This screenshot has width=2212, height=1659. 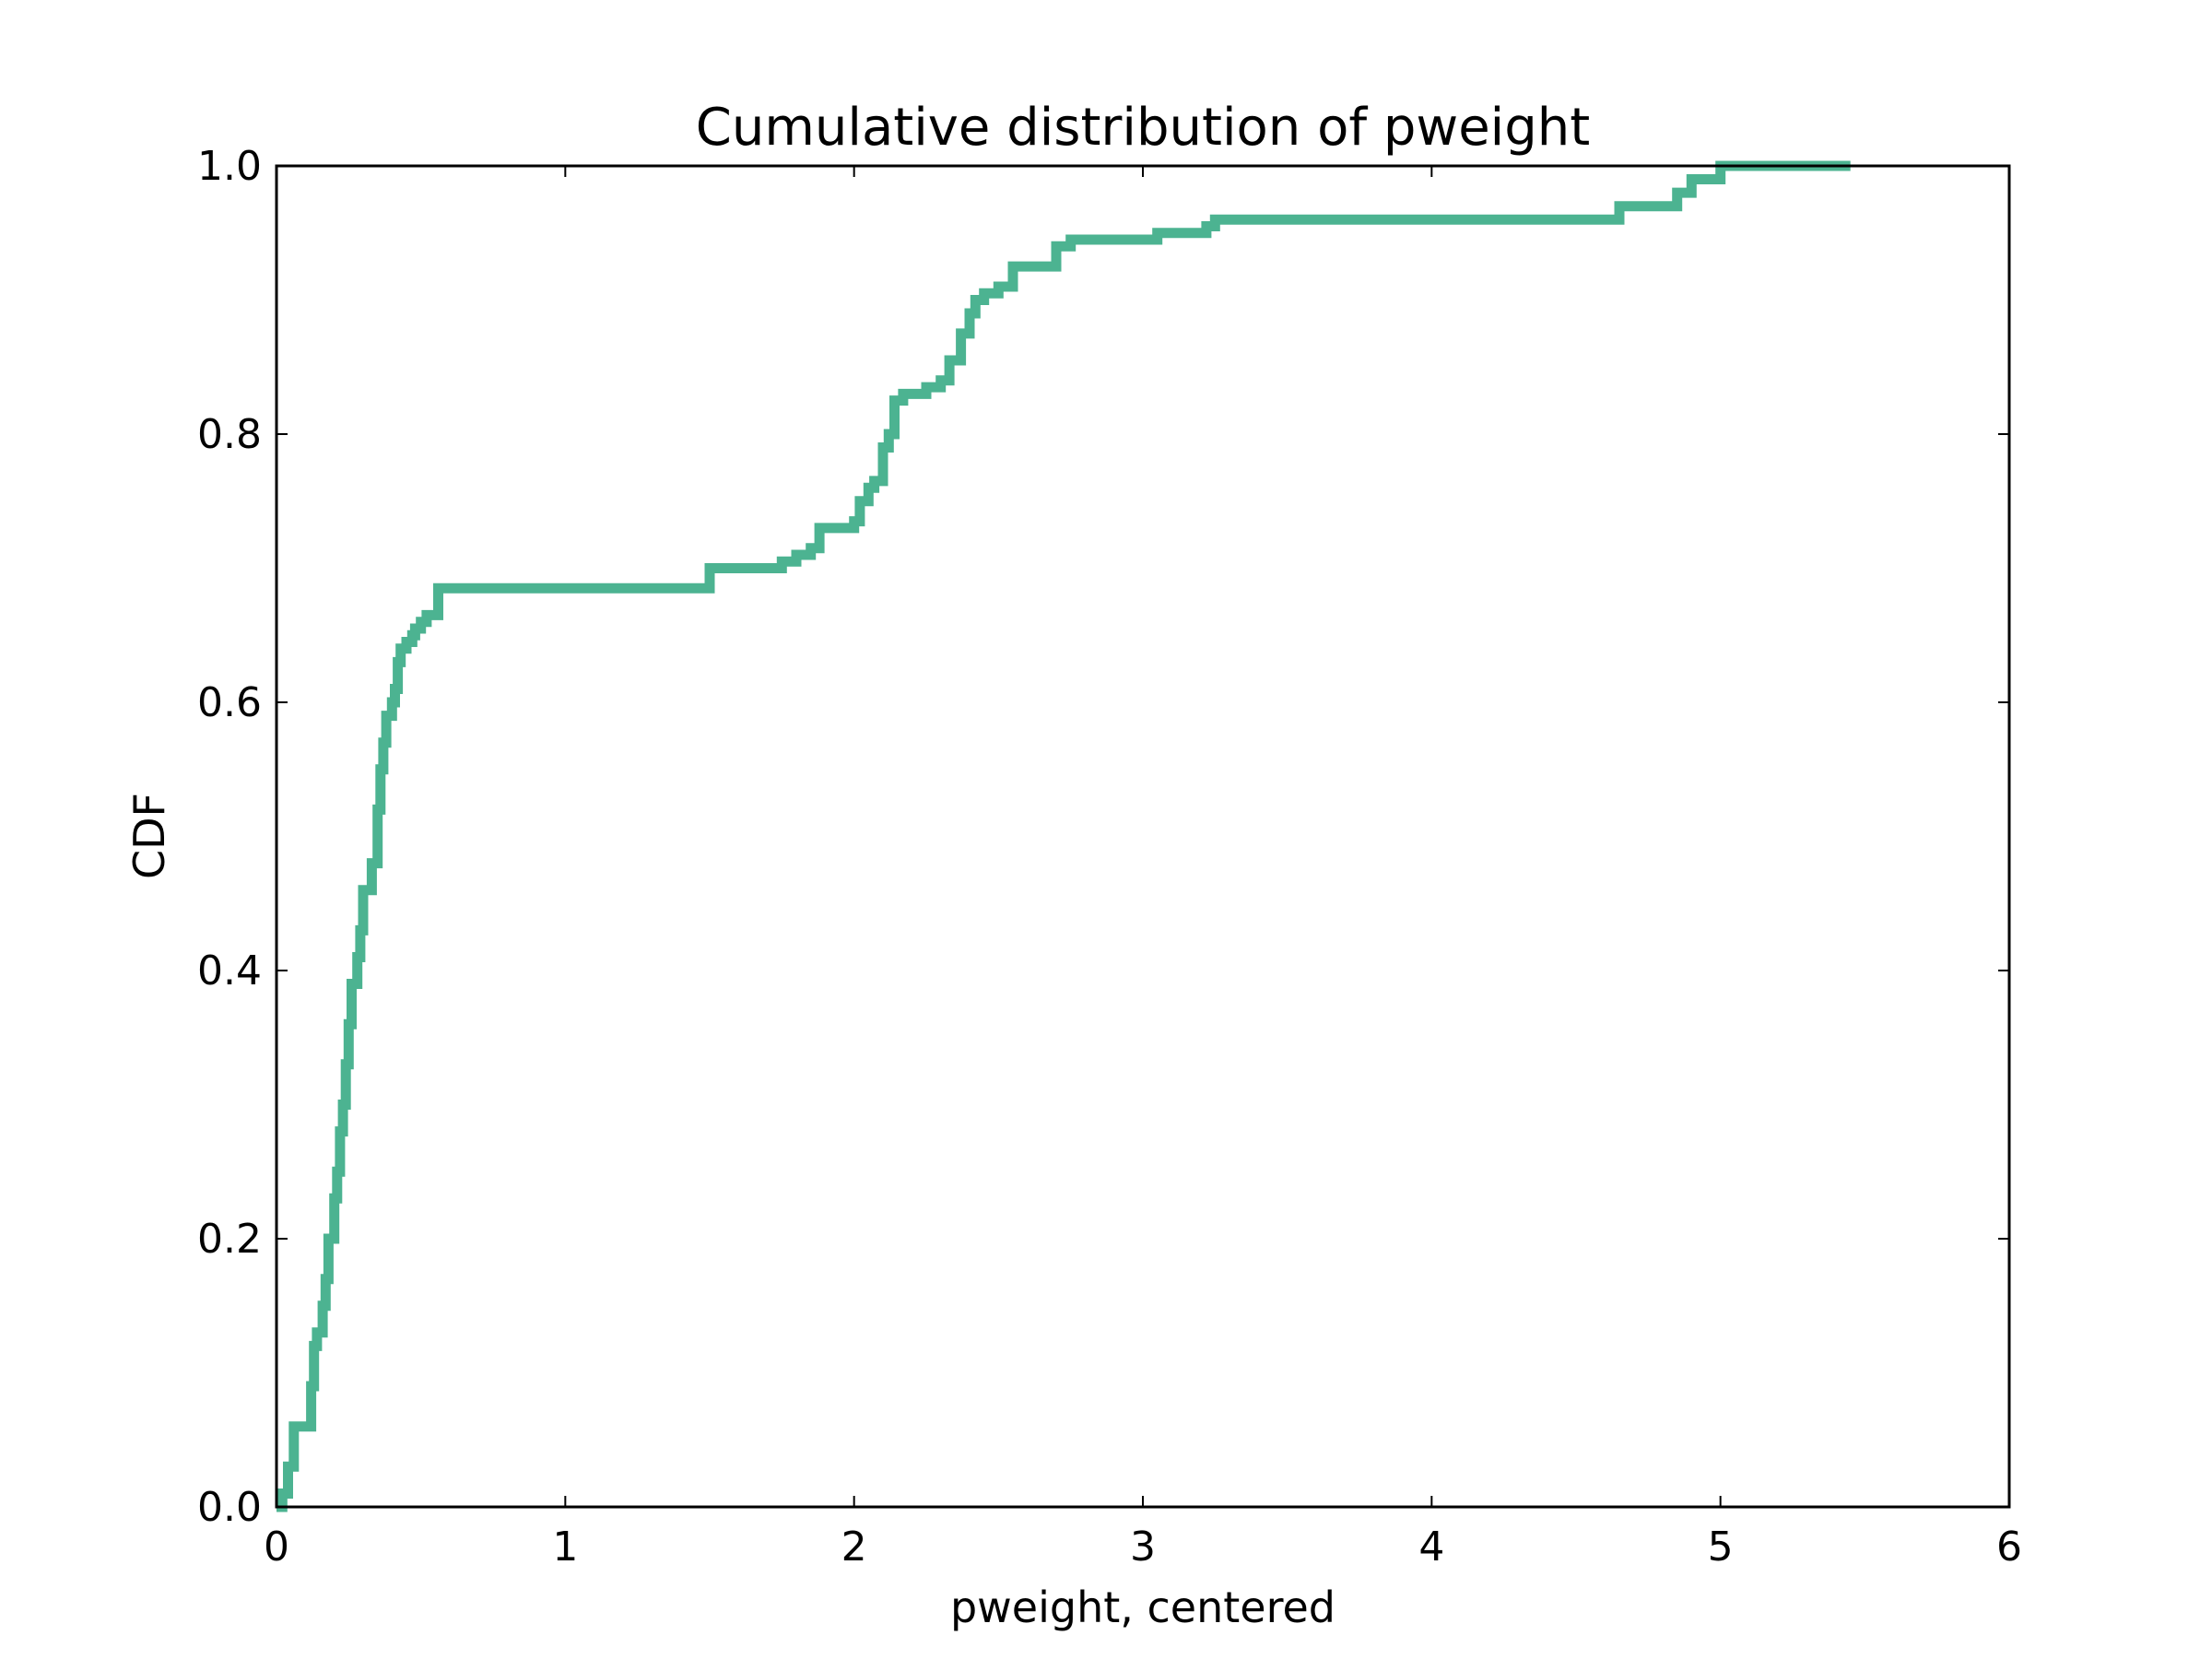 What do you see at coordinates (229, 434) in the screenshot?
I see `y-tick-label: 0.8` at bounding box center [229, 434].